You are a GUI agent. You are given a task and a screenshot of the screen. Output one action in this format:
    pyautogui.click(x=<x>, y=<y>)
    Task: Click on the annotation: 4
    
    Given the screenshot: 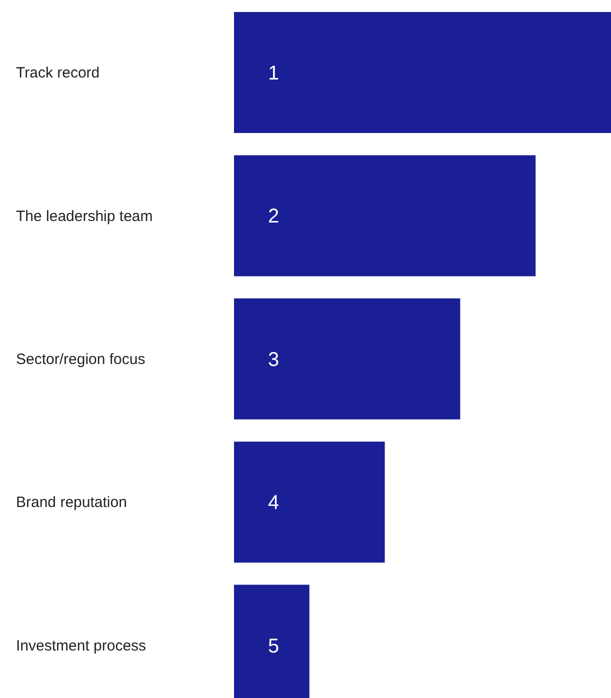 What is the action you would take?
    pyautogui.click(x=274, y=503)
    